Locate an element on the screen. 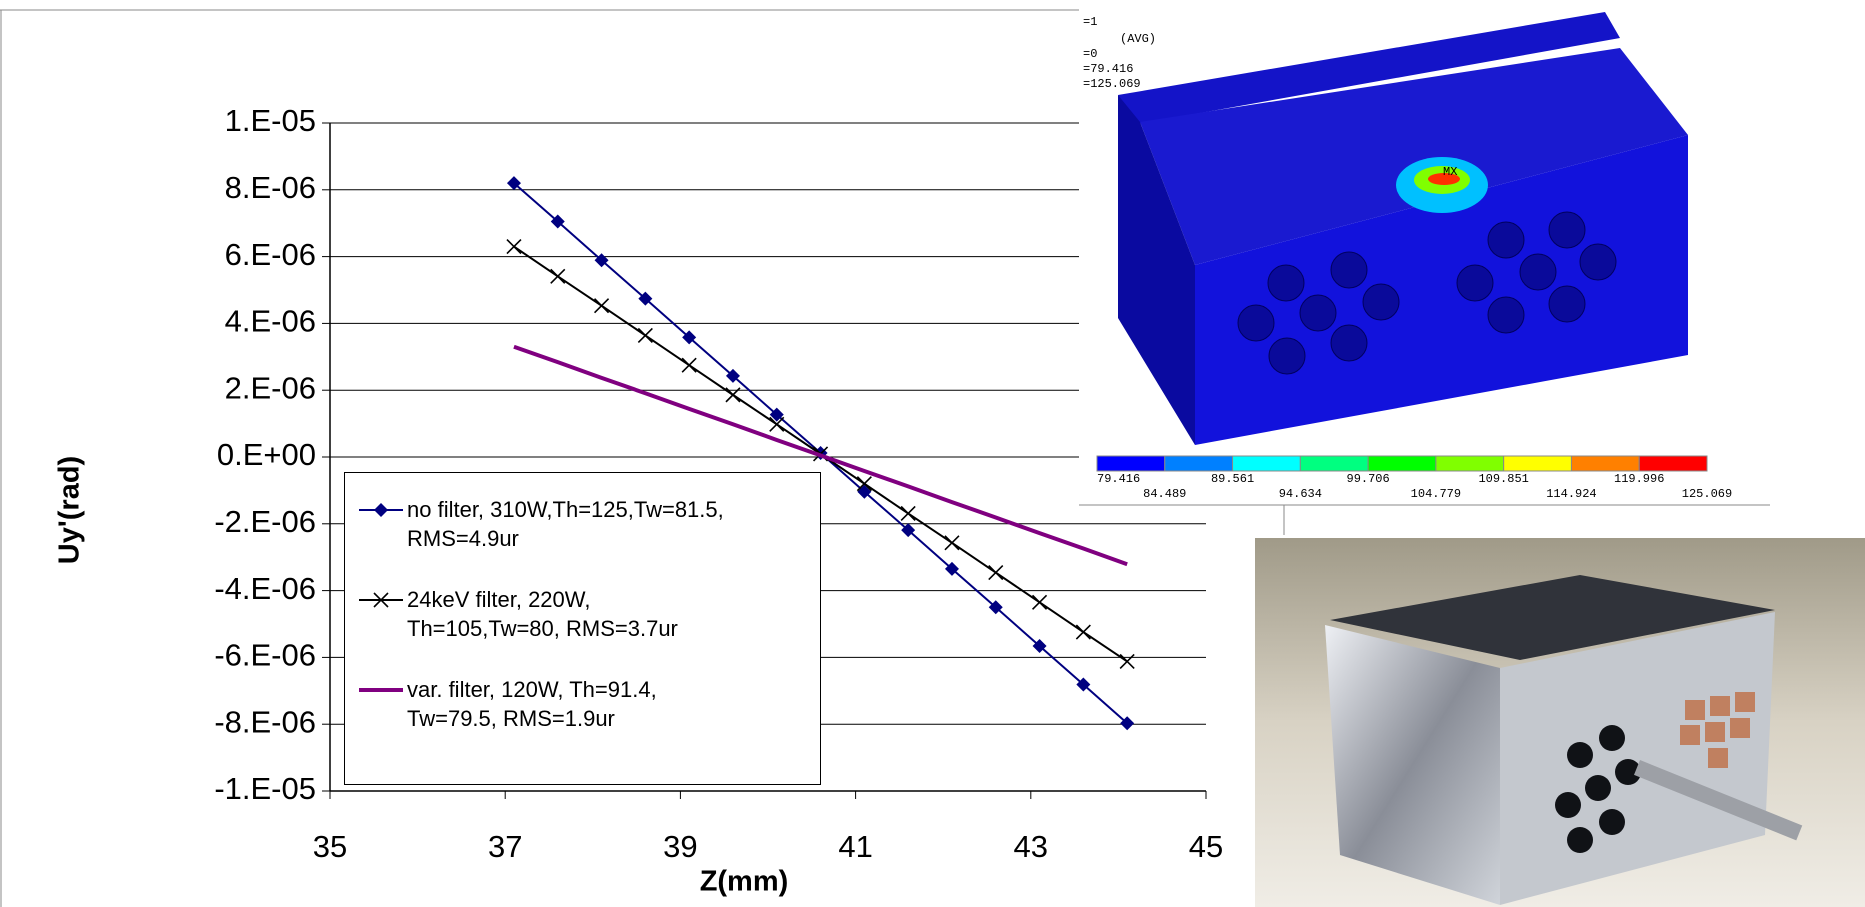  y-tick-label: -4.E-06 is located at coordinates (265, 588).